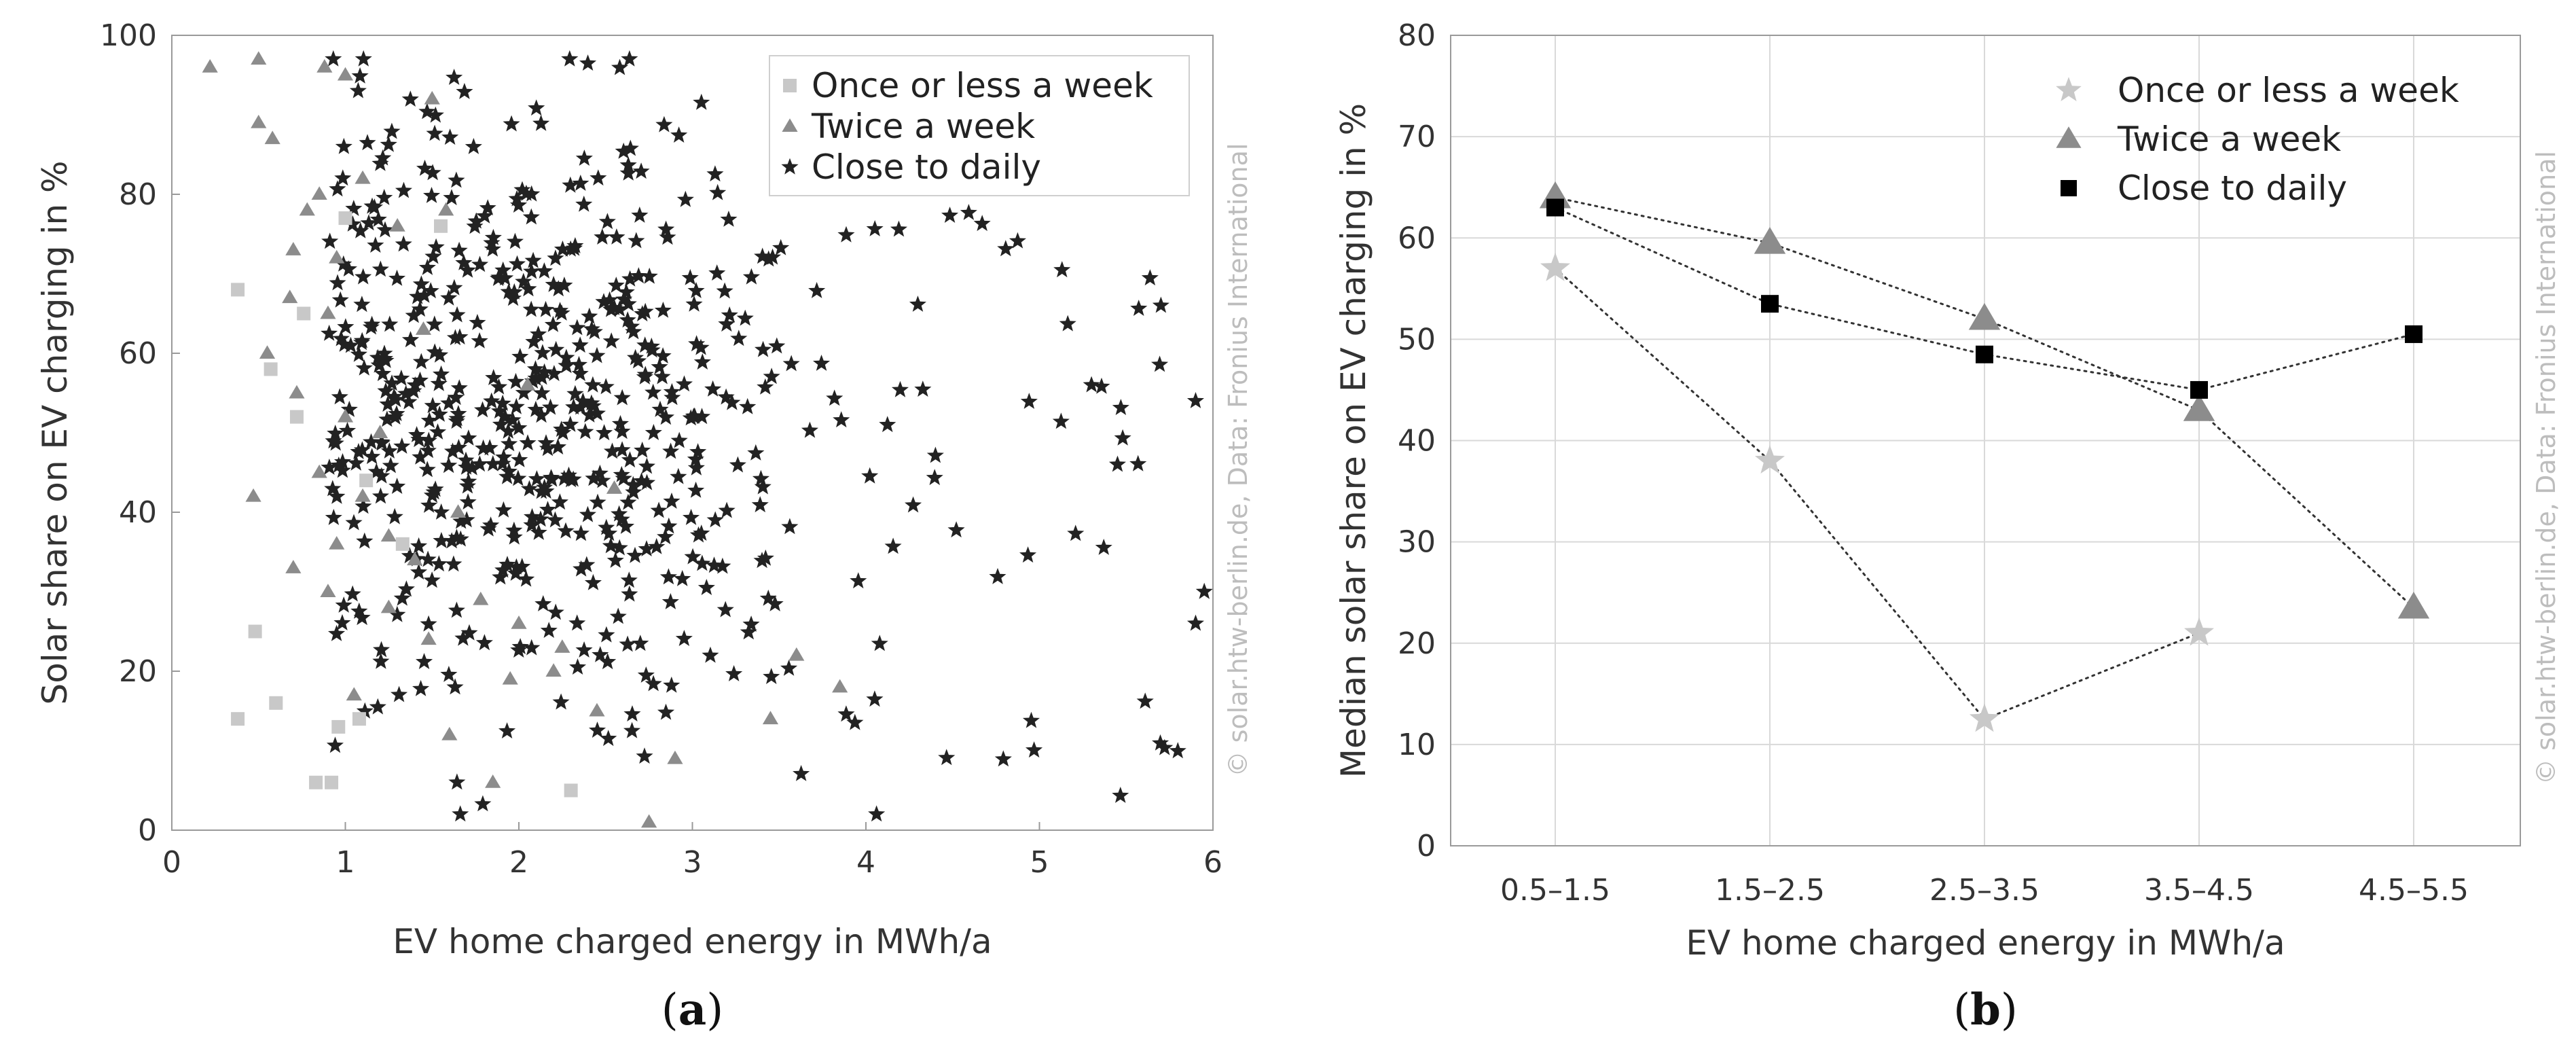  I want to click on y-tick-label: 50, so click(1417, 339).